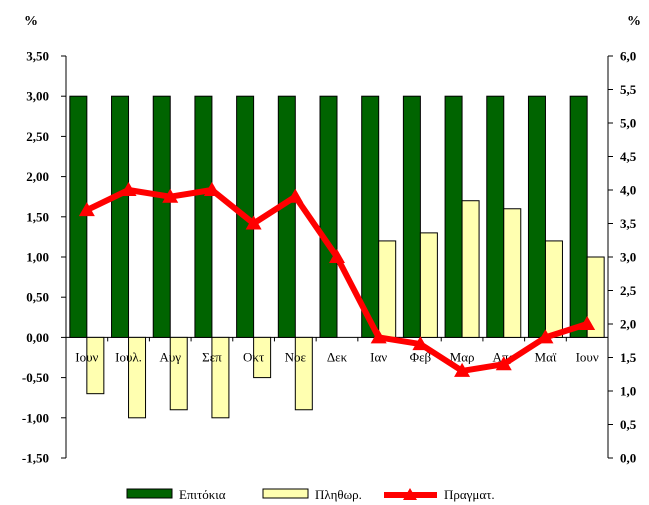 The width and height of the screenshot is (649, 505). I want to click on left-tick-label: 1,50, so click(37, 216).